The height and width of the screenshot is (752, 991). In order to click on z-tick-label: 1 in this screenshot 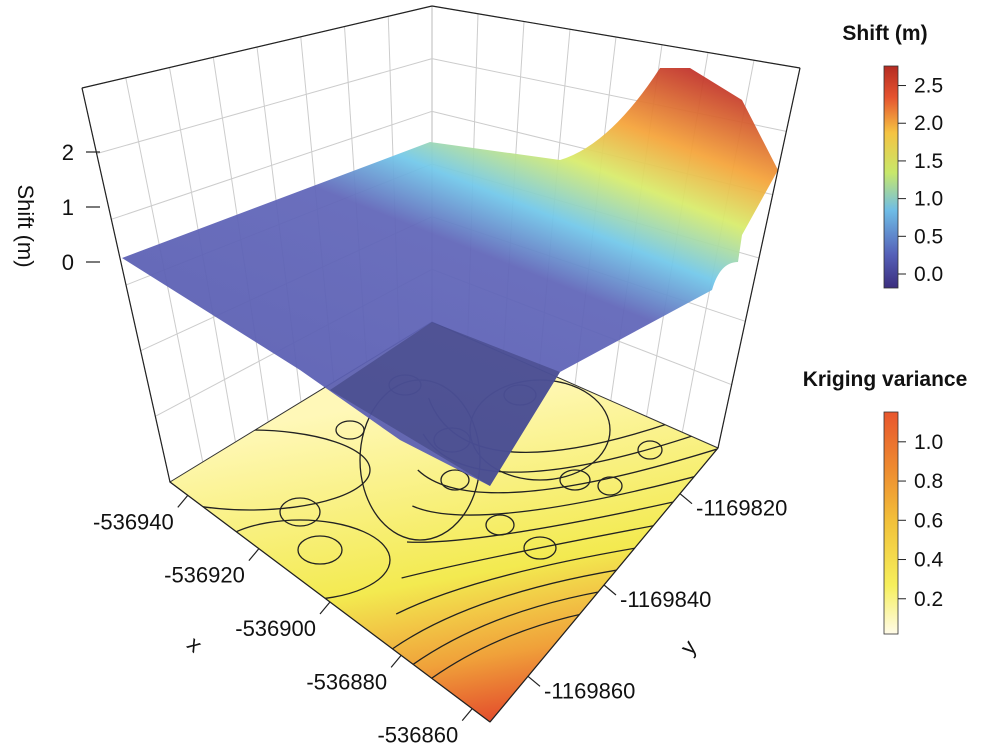, I will do `click(68, 207)`.